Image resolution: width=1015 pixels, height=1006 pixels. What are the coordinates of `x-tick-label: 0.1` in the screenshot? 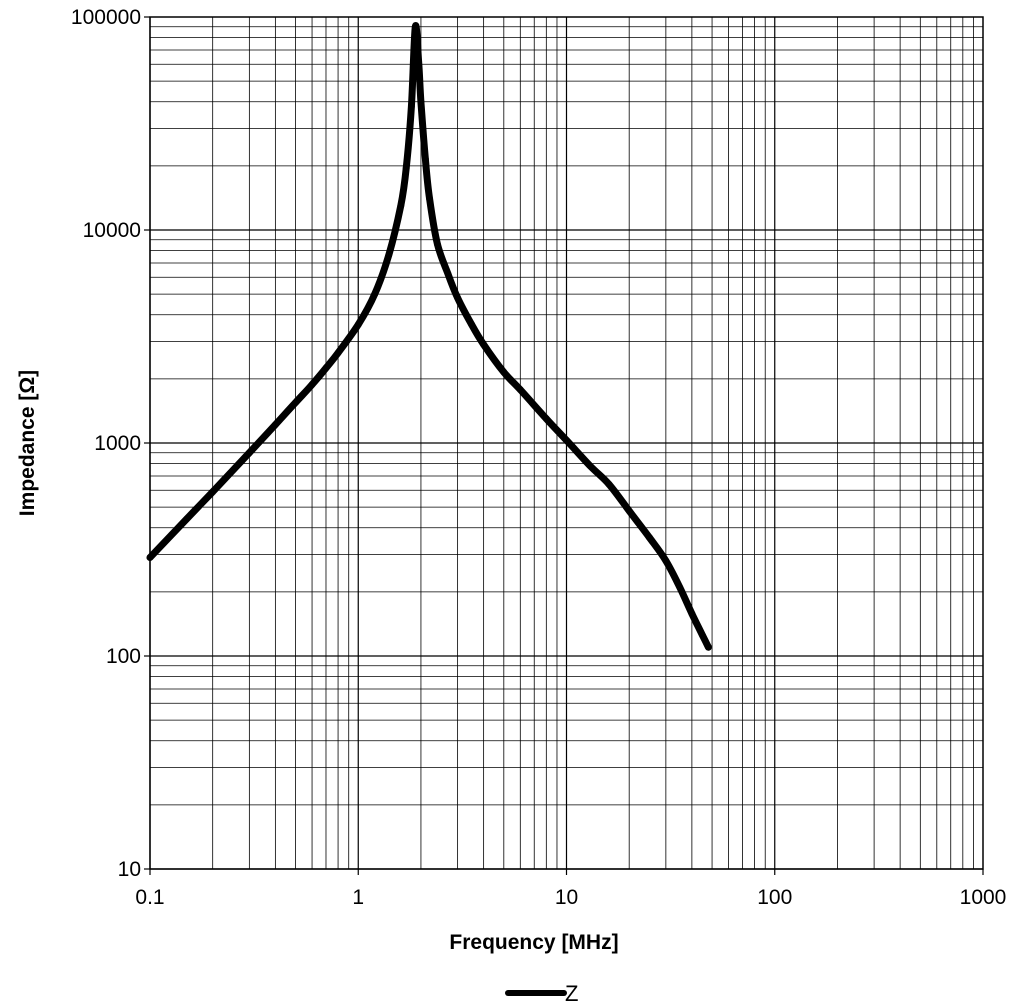 It's located at (149, 897).